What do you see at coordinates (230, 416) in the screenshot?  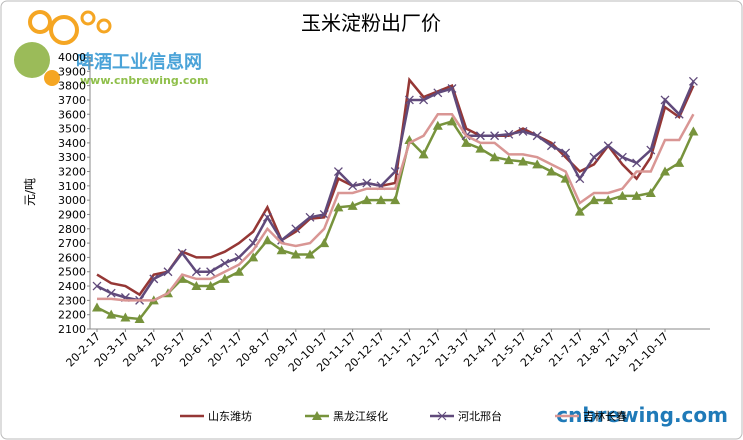 I see `legend-label: 山东潍坊` at bounding box center [230, 416].